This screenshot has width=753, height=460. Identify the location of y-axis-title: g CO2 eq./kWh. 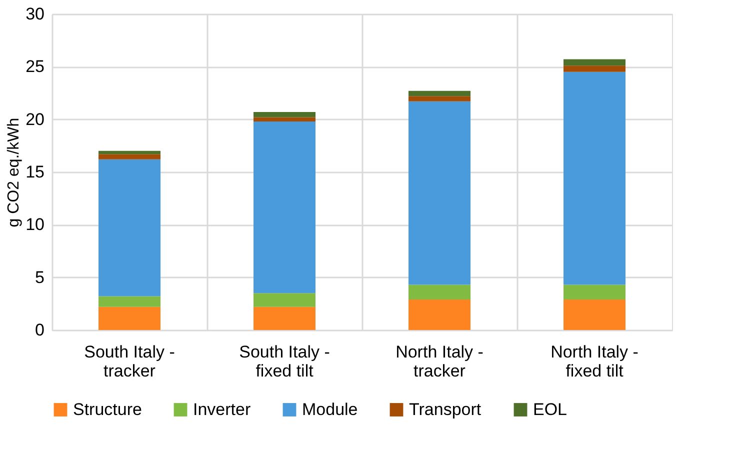
(14, 173).